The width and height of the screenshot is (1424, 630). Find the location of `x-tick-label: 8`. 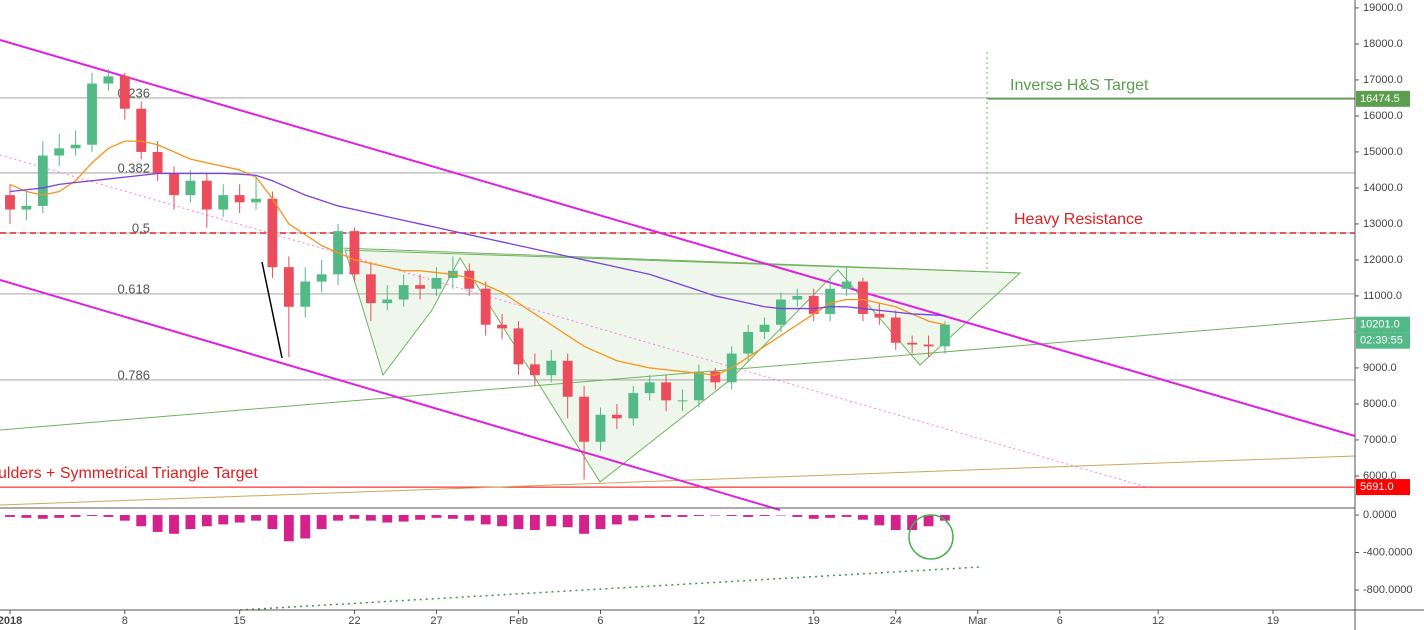

x-tick-label: 8 is located at coordinates (125, 621).